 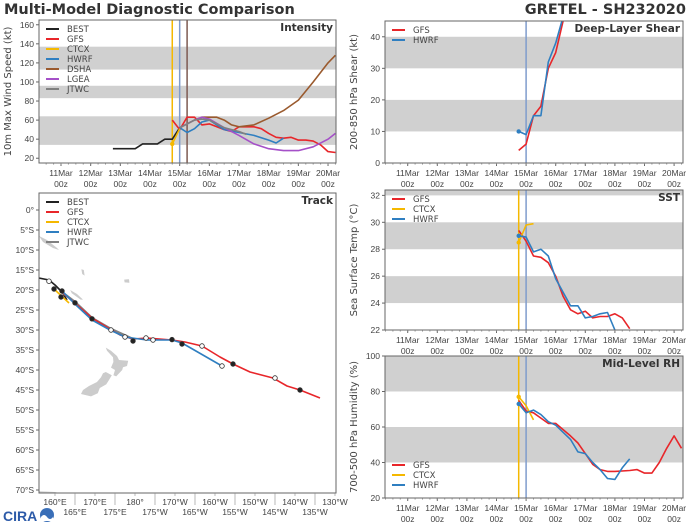 What do you see at coordinates (76, 295) in the screenshot?
I see `land-new-caledonia` at bounding box center [76, 295].